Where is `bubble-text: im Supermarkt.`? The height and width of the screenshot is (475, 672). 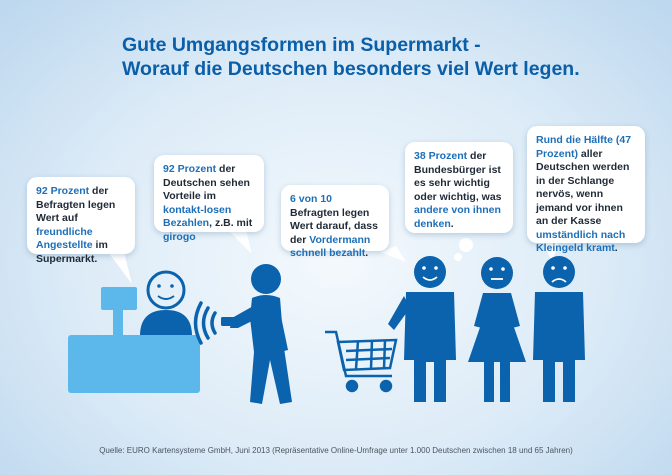 bubble-text: im Supermarkt. is located at coordinates (72, 252).